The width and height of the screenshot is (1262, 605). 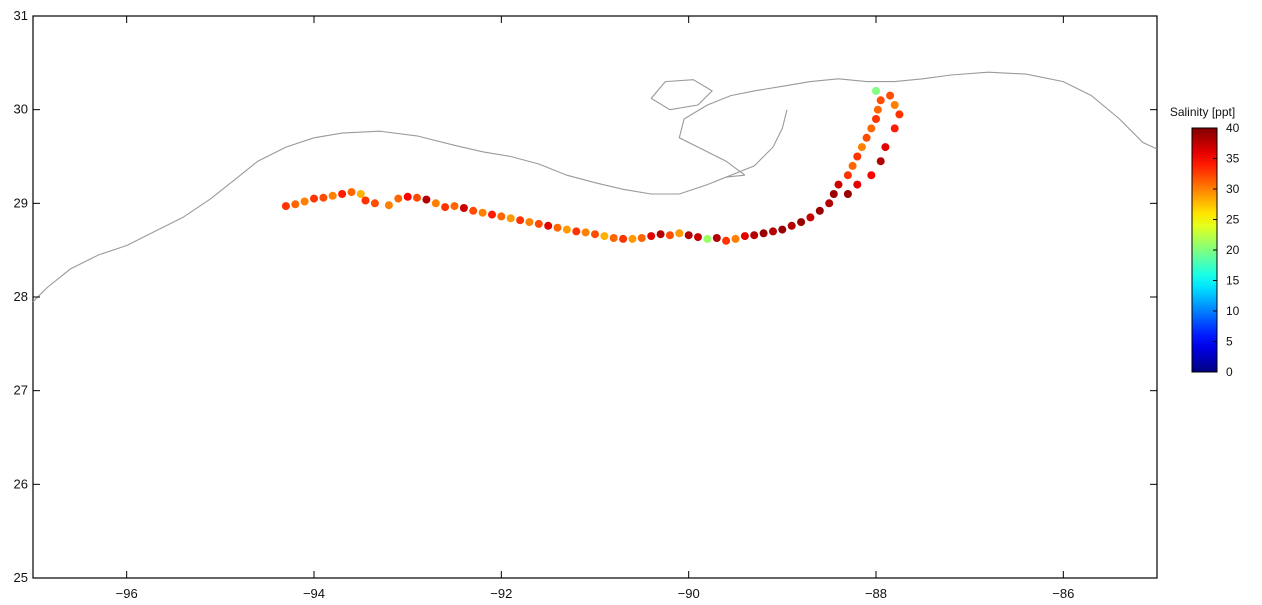 I want to click on x-tick-label: −86, so click(x=1063, y=593).